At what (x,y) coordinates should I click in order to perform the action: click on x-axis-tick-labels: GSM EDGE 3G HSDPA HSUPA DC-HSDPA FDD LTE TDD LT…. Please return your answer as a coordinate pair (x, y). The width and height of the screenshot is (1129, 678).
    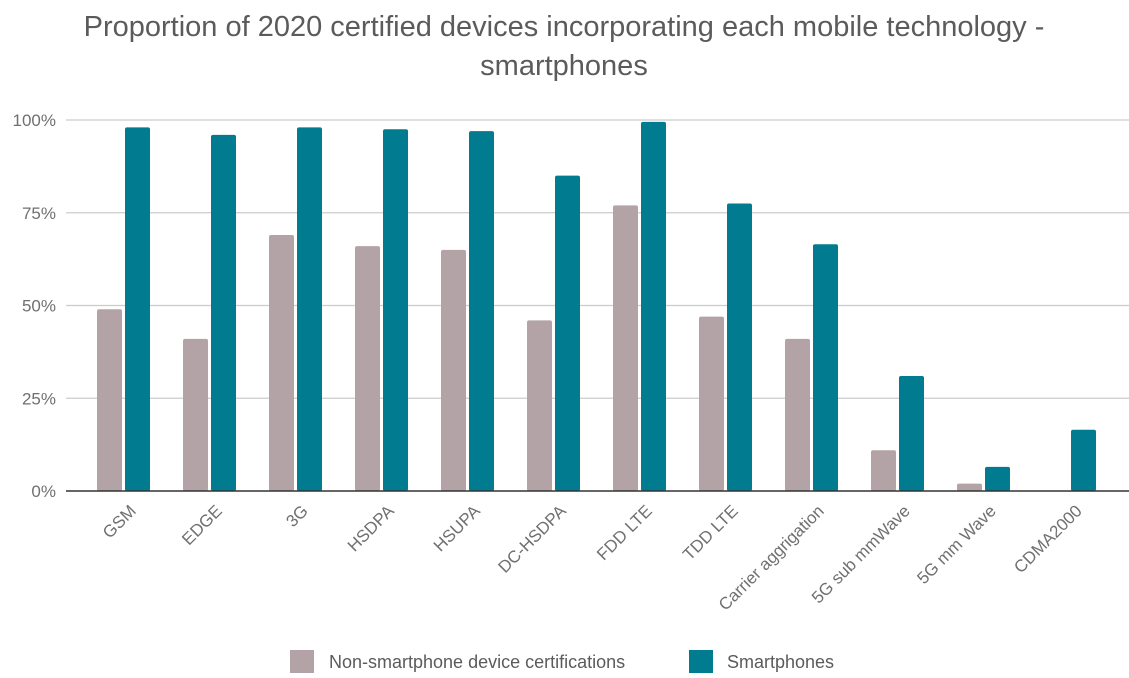
    Looking at the image, I should click on (592, 557).